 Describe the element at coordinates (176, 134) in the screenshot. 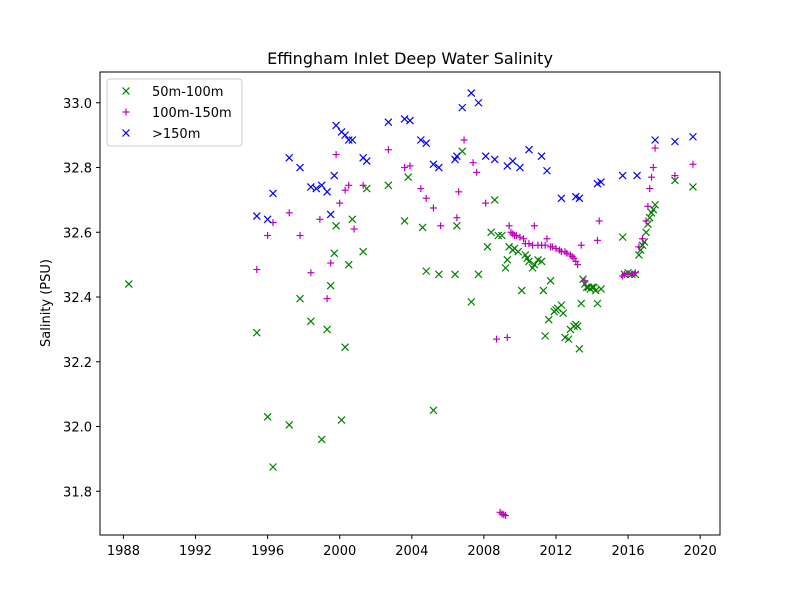

I see `legend-label: >150m` at that location.